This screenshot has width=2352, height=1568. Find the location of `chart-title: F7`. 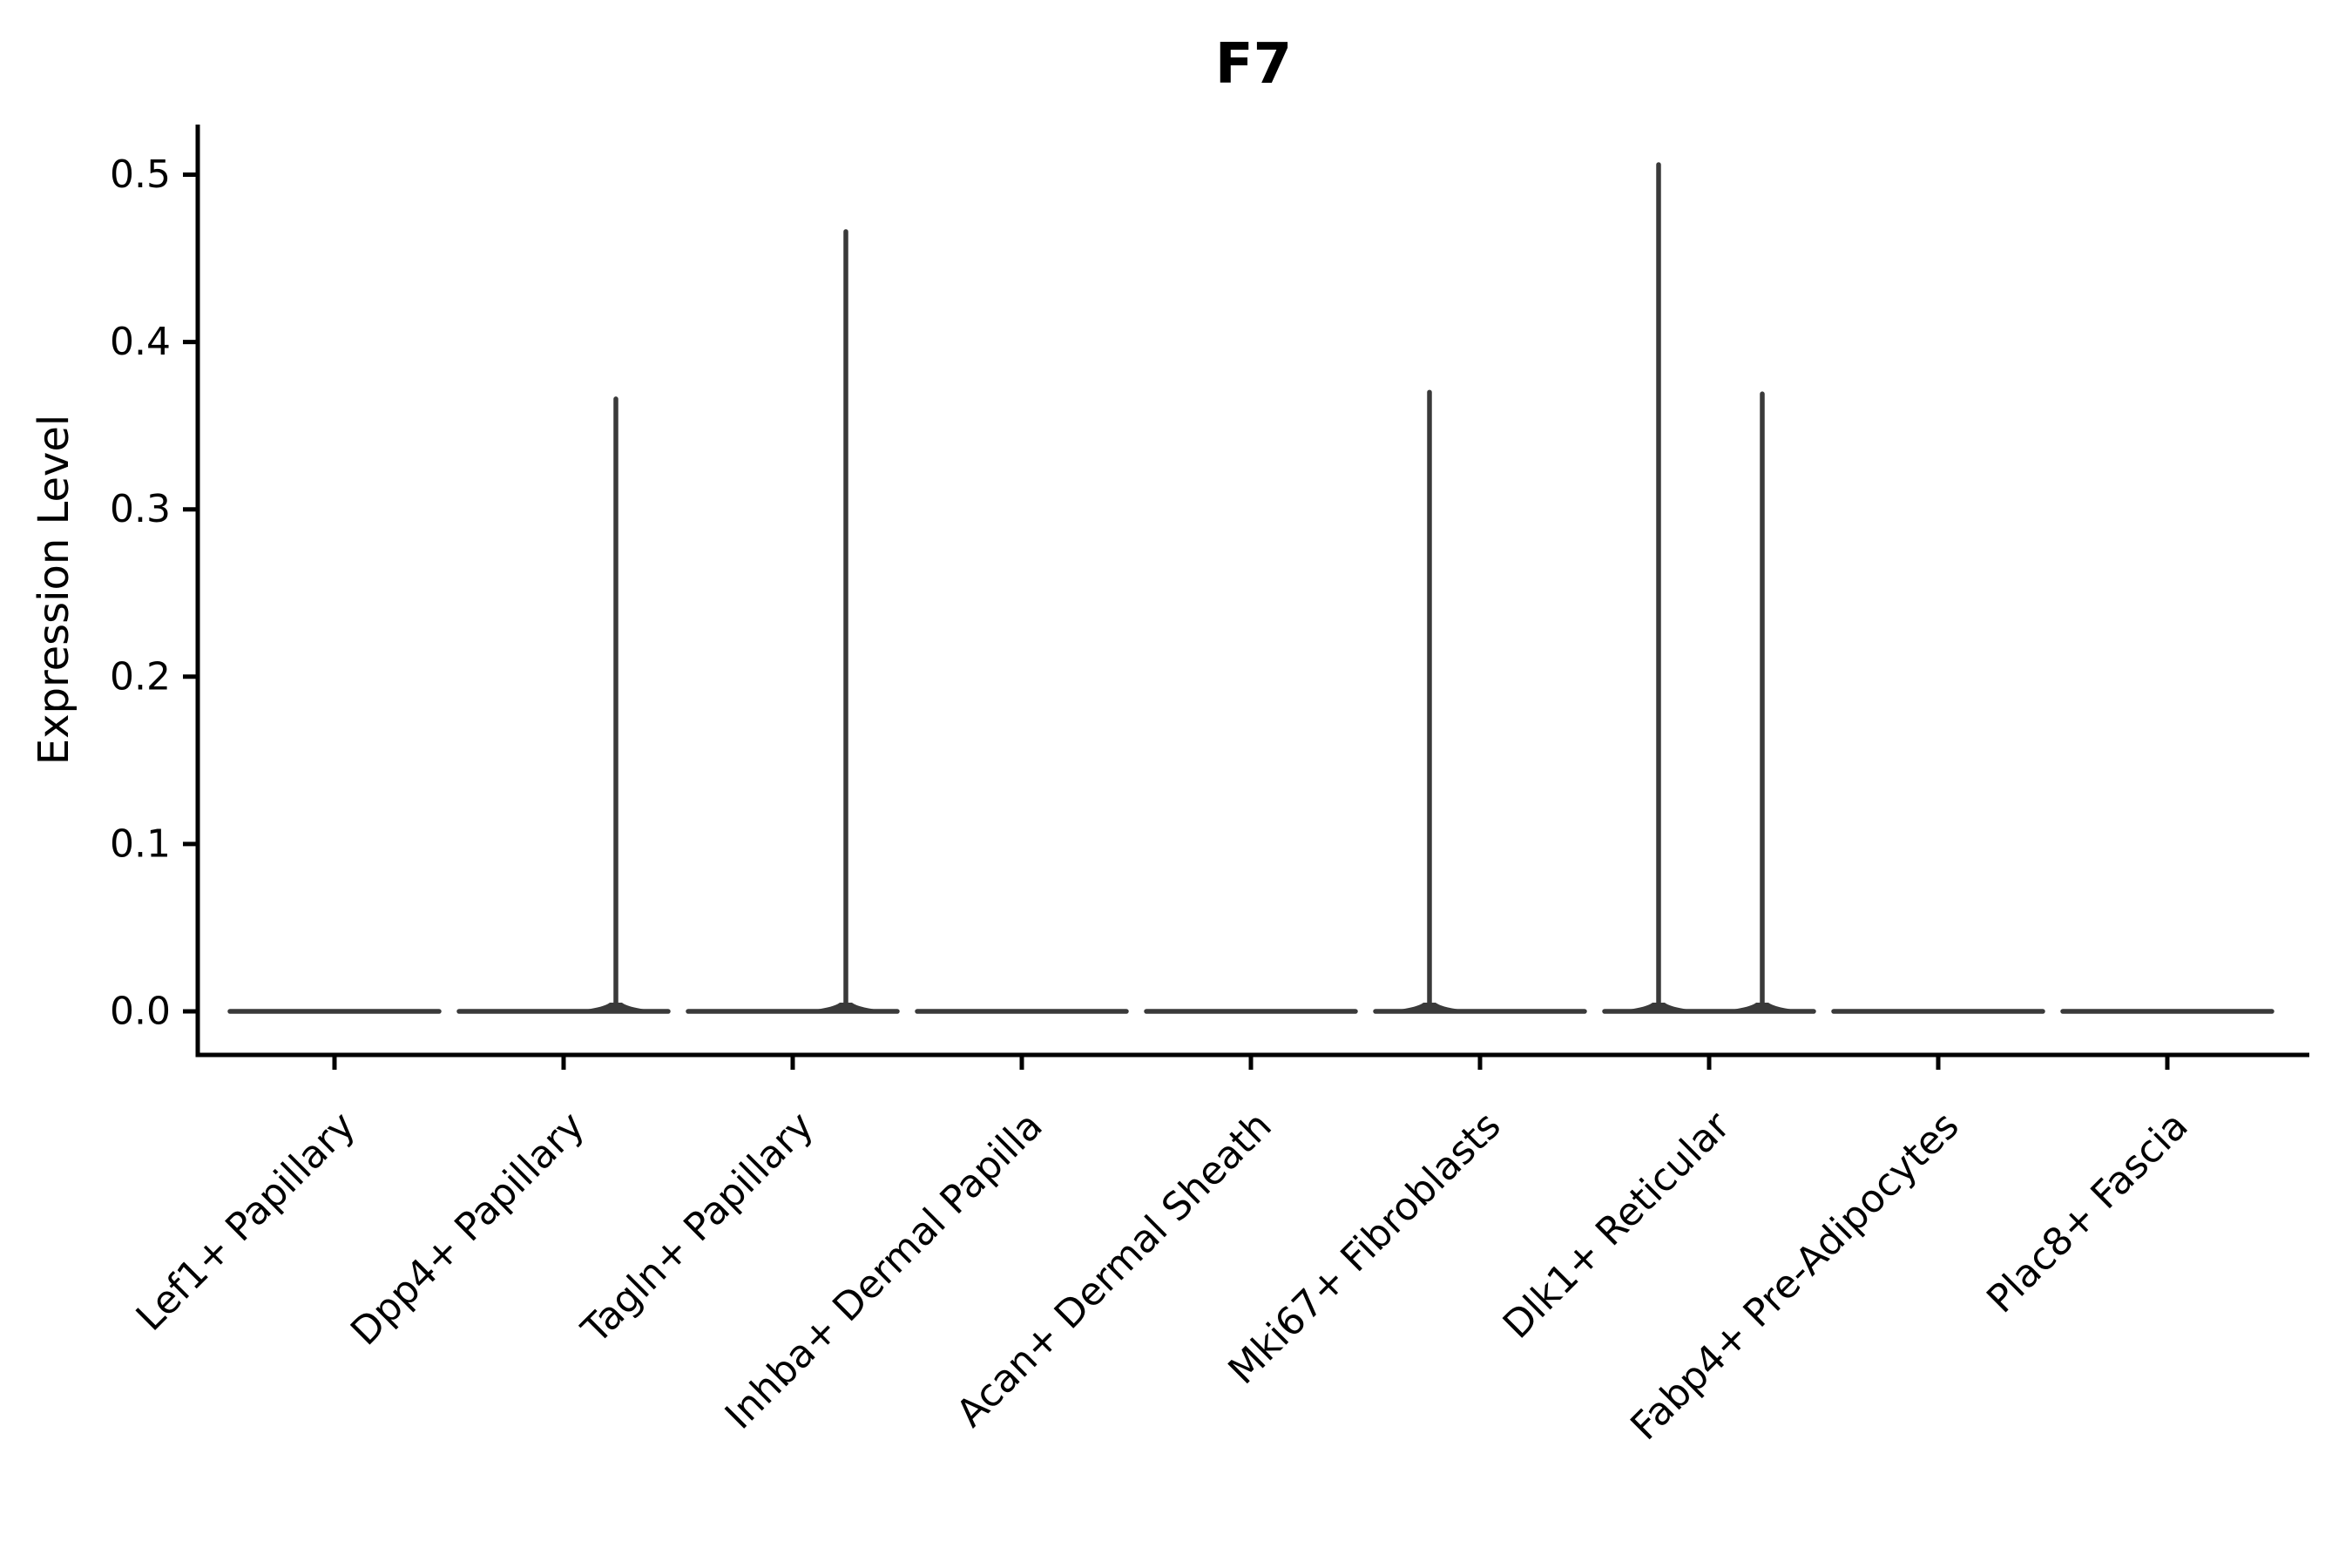

chart-title: F7 is located at coordinates (1253, 64).